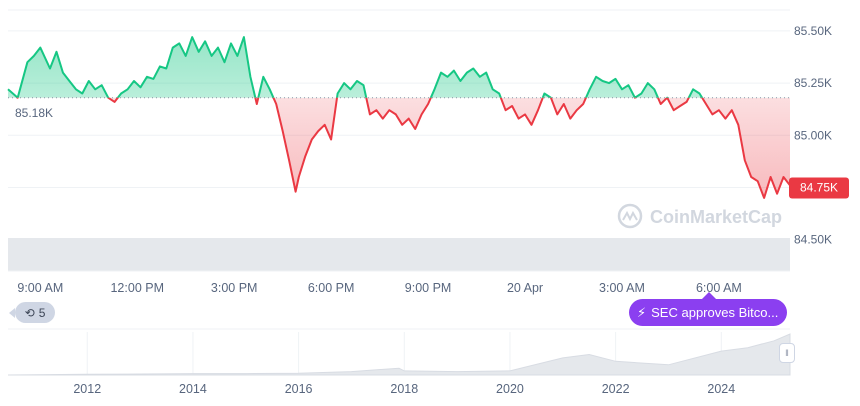  What do you see at coordinates (299, 389) in the screenshot?
I see `navigator-tick-label: 2016` at bounding box center [299, 389].